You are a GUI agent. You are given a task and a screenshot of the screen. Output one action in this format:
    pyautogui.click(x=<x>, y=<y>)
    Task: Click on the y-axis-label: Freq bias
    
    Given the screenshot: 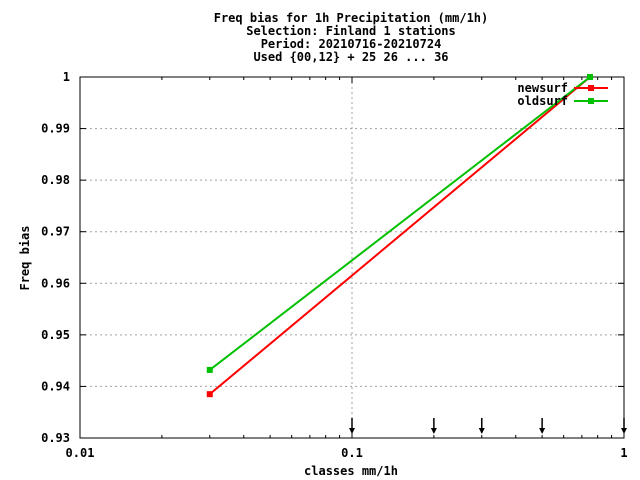 What is the action you would take?
    pyautogui.click(x=25, y=257)
    